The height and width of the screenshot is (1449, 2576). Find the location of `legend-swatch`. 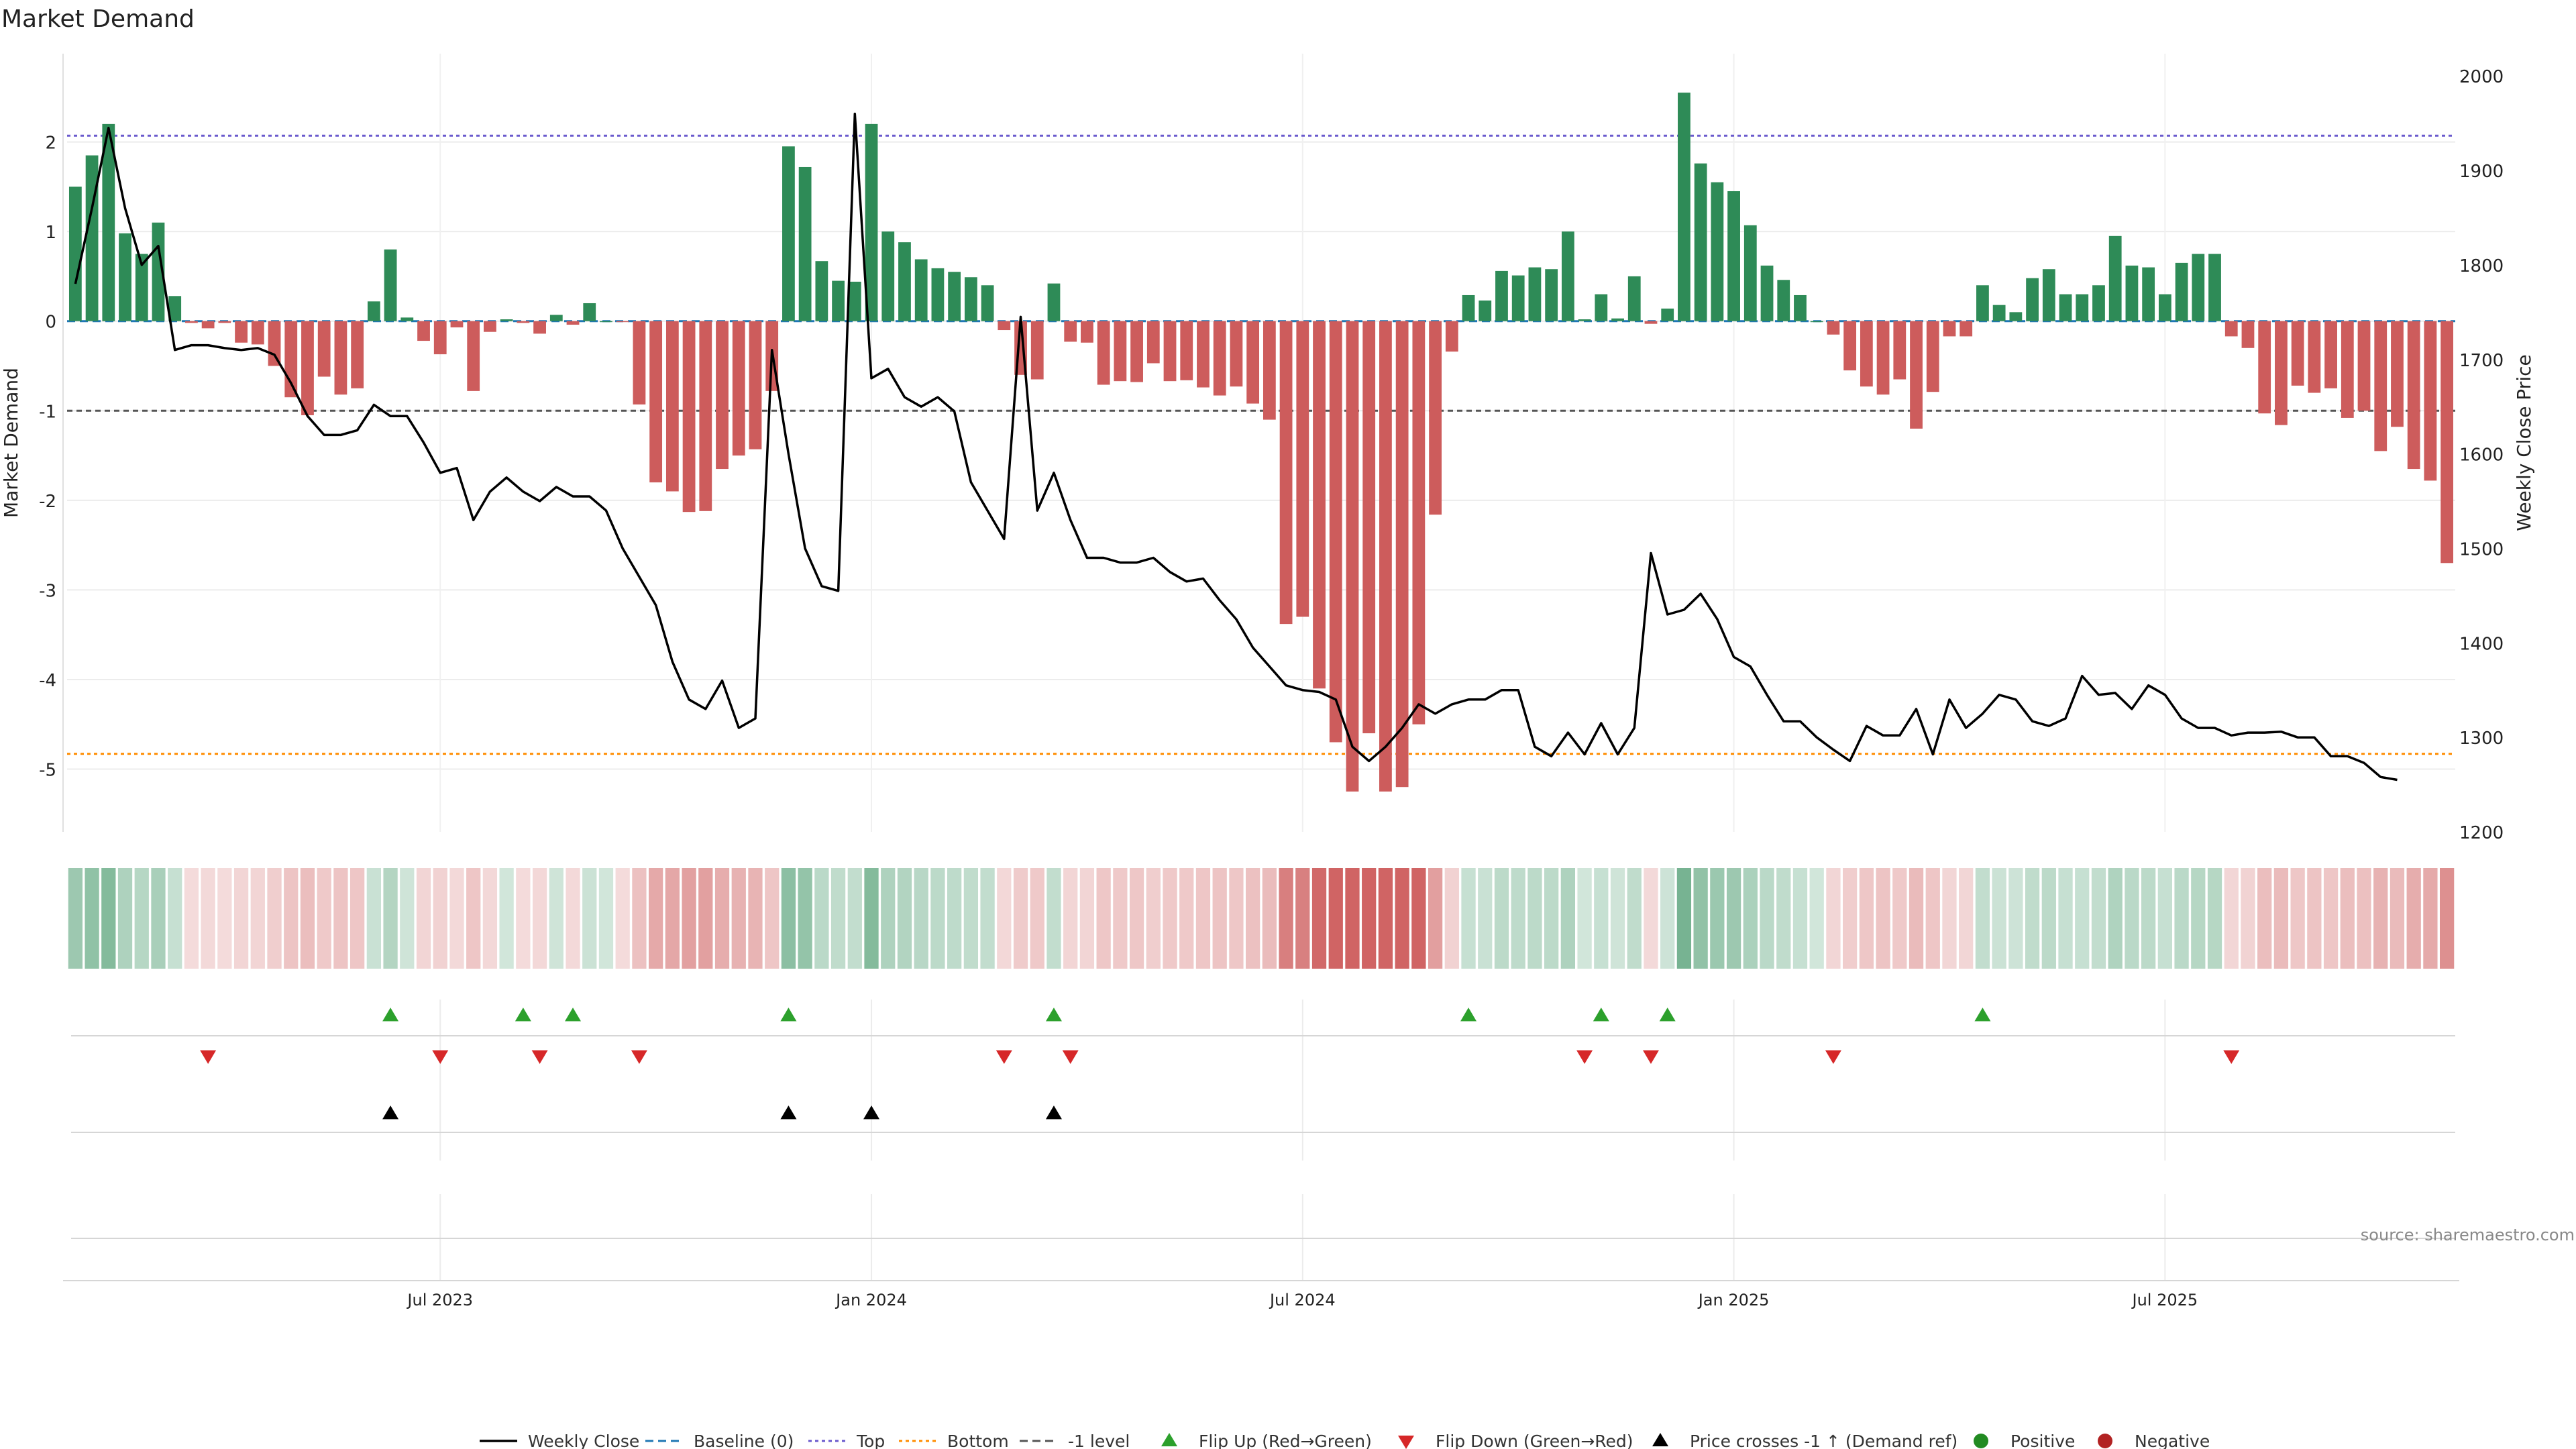

legend-swatch is located at coordinates (1169, 1439).